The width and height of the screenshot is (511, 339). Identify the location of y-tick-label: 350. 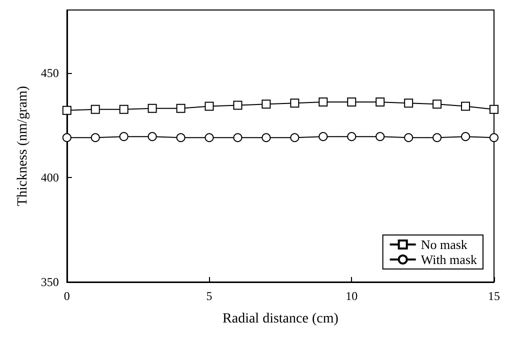
(49, 282).